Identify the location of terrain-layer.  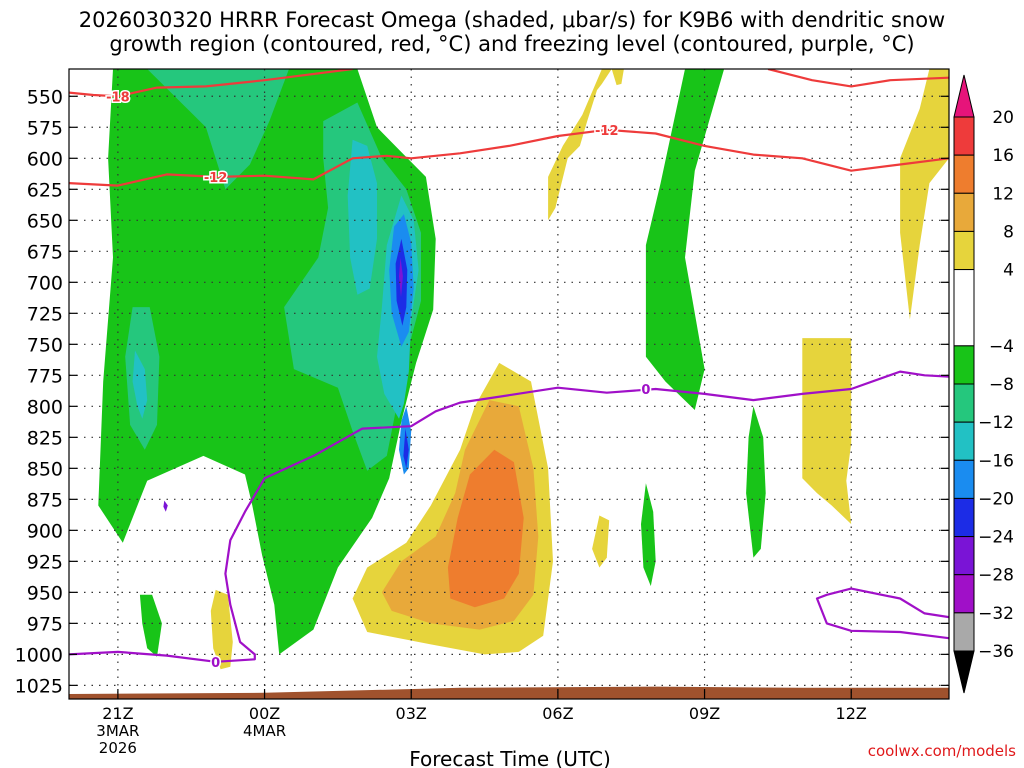
(509, 692).